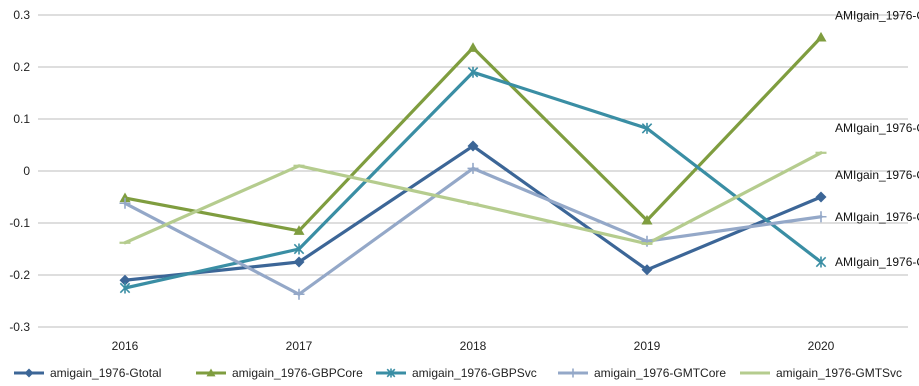  What do you see at coordinates (647, 346) in the screenshot?
I see `x-tick-label: 2019` at bounding box center [647, 346].